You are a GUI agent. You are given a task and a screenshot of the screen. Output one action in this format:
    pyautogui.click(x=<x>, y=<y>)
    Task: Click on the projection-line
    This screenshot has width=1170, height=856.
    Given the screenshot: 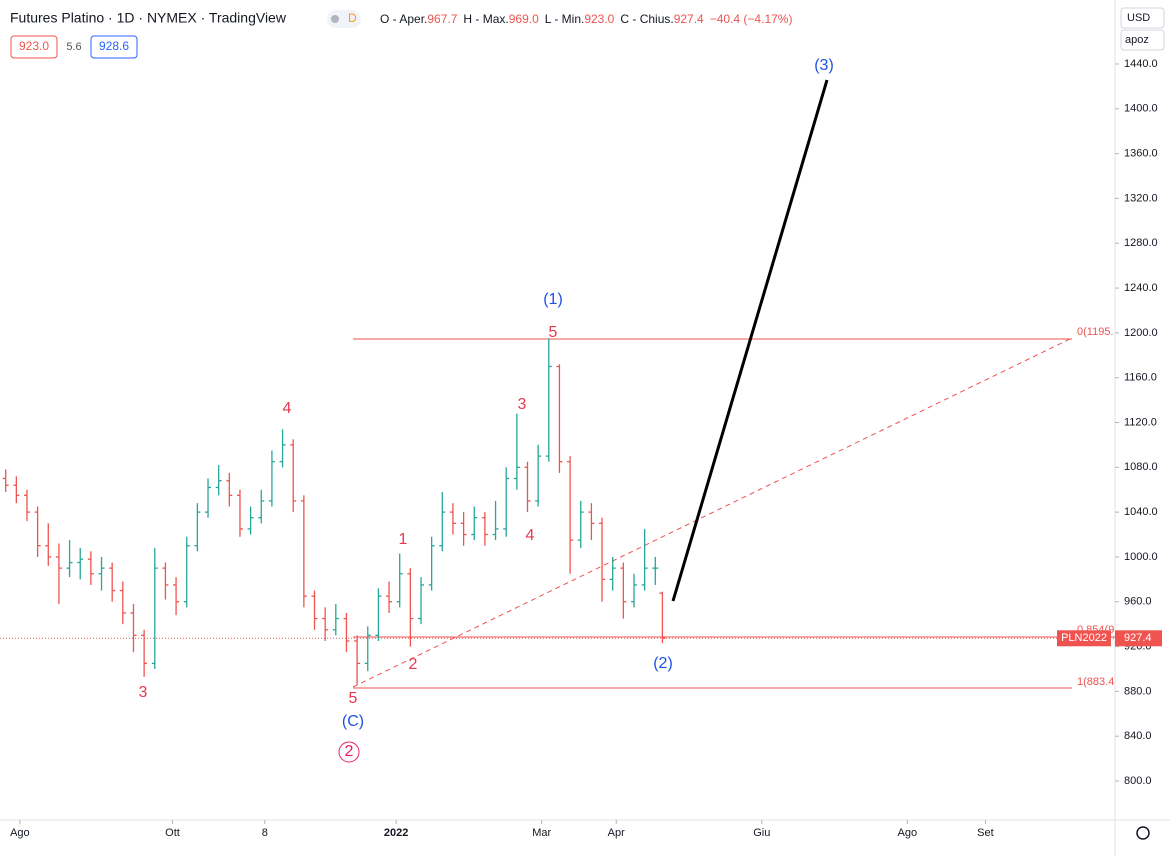 What is the action you would take?
    pyautogui.click(x=750, y=340)
    